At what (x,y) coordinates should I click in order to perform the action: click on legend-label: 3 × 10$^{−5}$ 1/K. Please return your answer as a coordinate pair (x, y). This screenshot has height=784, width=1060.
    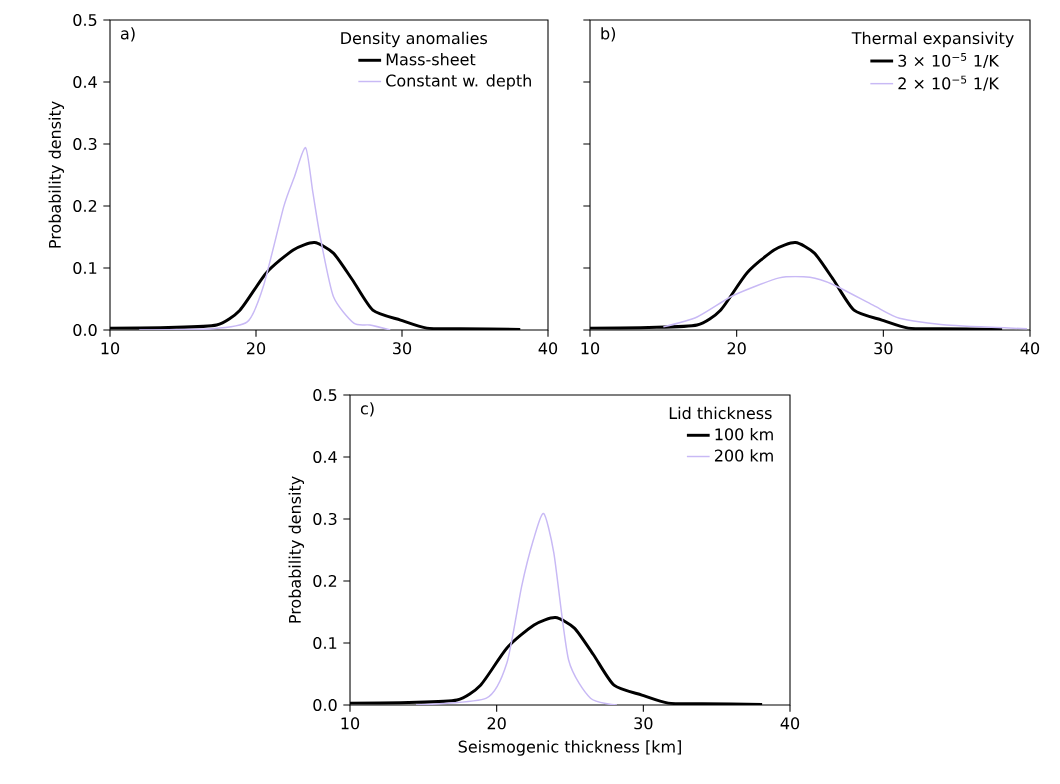
    Looking at the image, I should click on (949, 61).